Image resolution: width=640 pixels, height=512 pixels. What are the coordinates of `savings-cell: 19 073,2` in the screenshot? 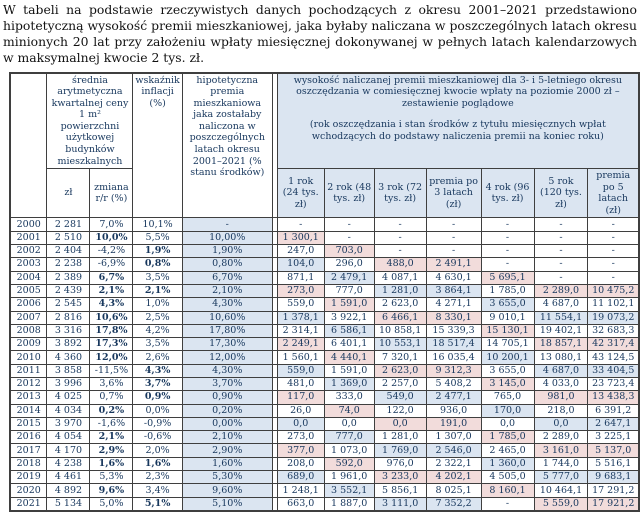 It's located at (613, 317).